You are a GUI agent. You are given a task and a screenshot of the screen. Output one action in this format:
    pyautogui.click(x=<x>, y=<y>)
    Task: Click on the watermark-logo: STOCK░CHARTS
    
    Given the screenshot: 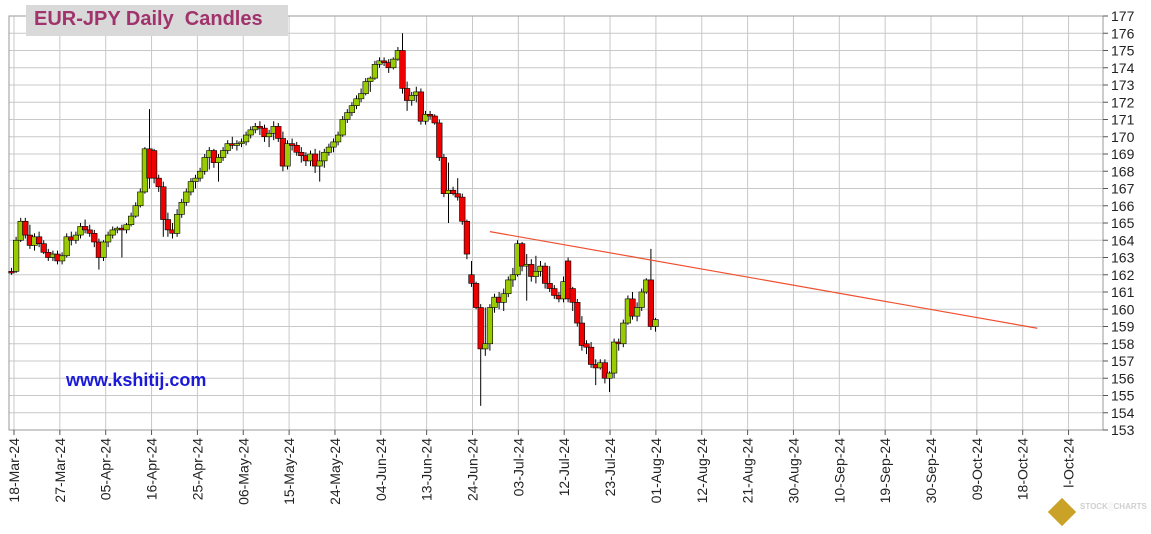 What is the action you would take?
    pyautogui.click(x=1097, y=512)
    